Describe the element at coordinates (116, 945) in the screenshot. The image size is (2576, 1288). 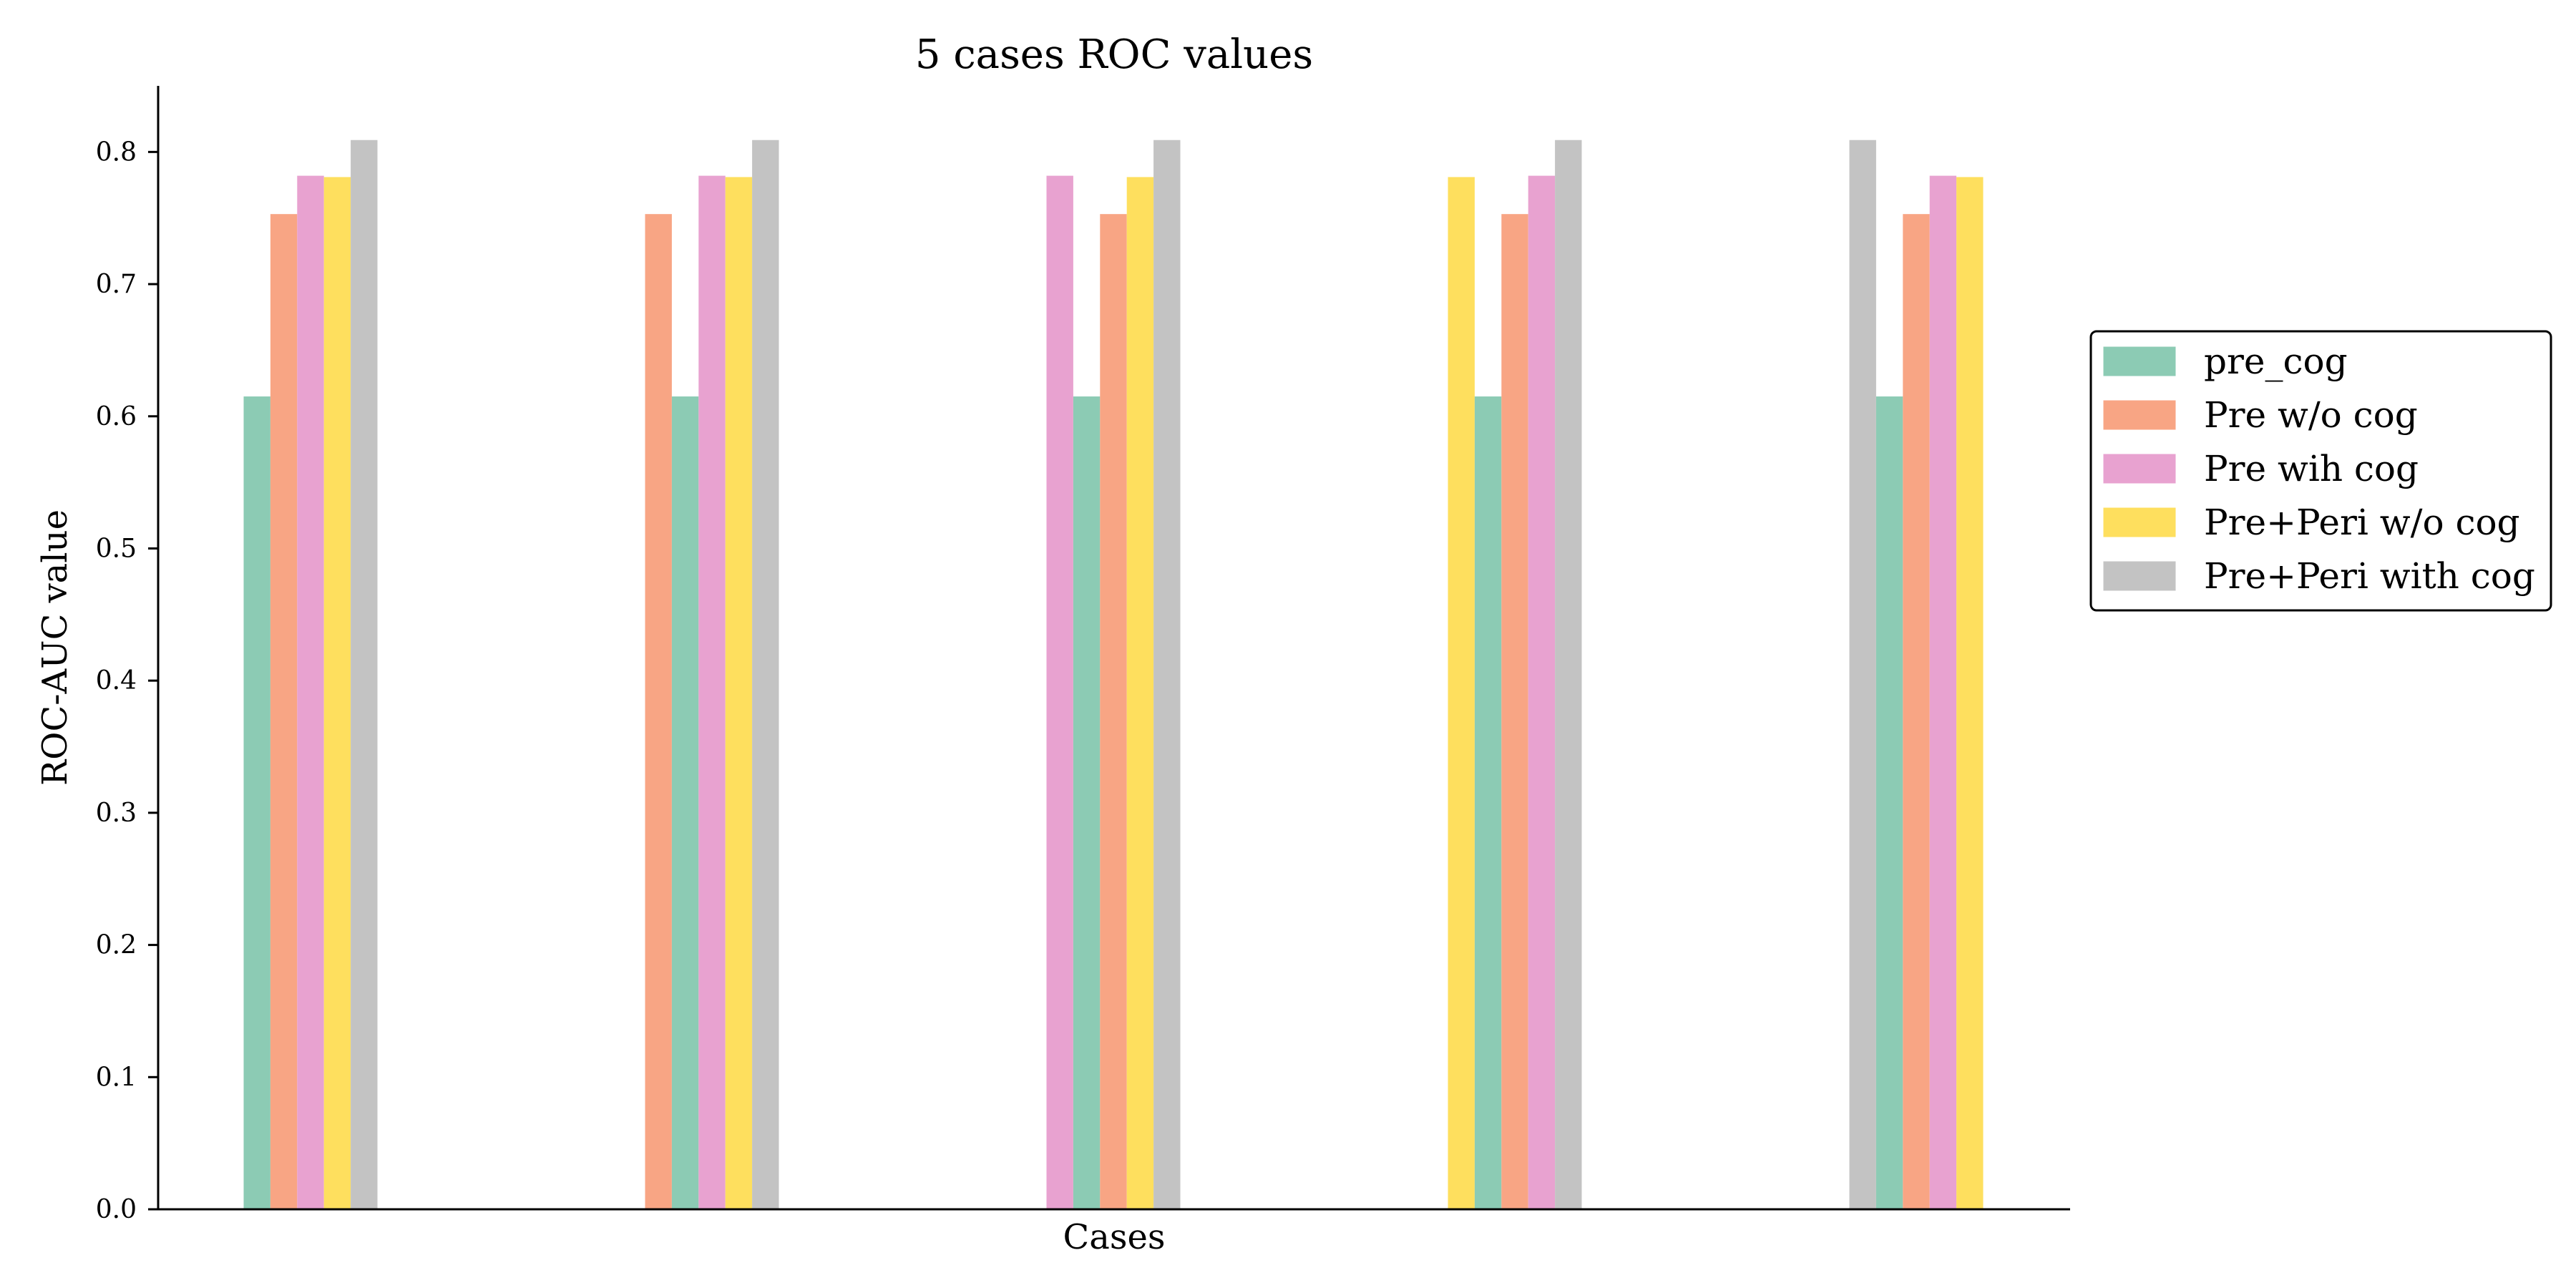
I see `y-tick-label: 0.2` at that location.